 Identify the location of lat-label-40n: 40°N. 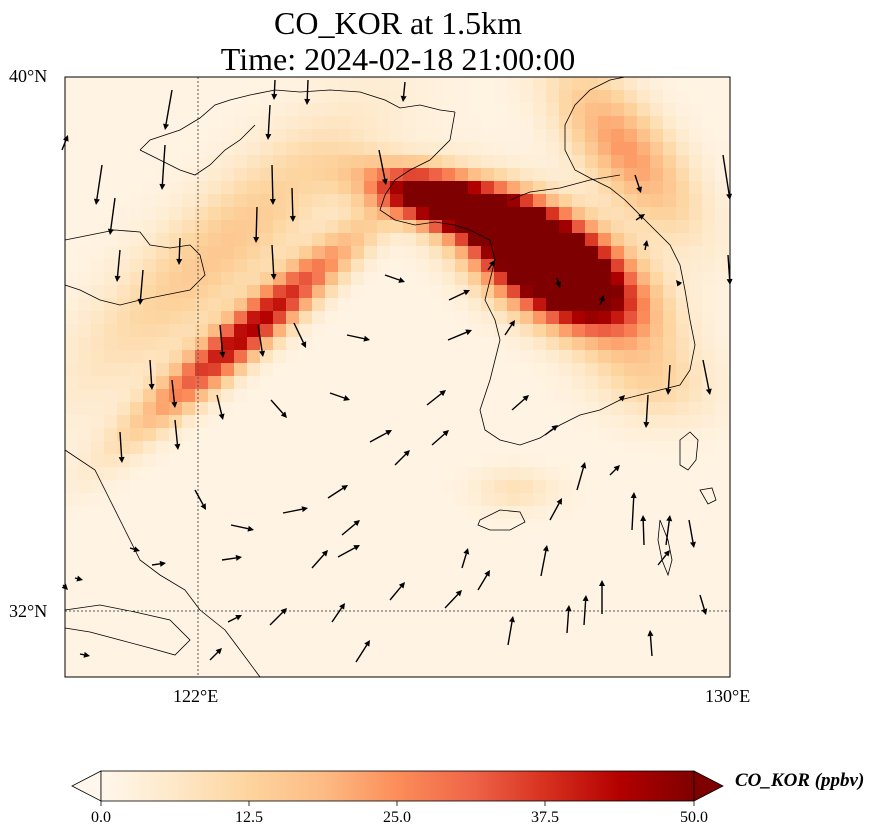
(28, 76).